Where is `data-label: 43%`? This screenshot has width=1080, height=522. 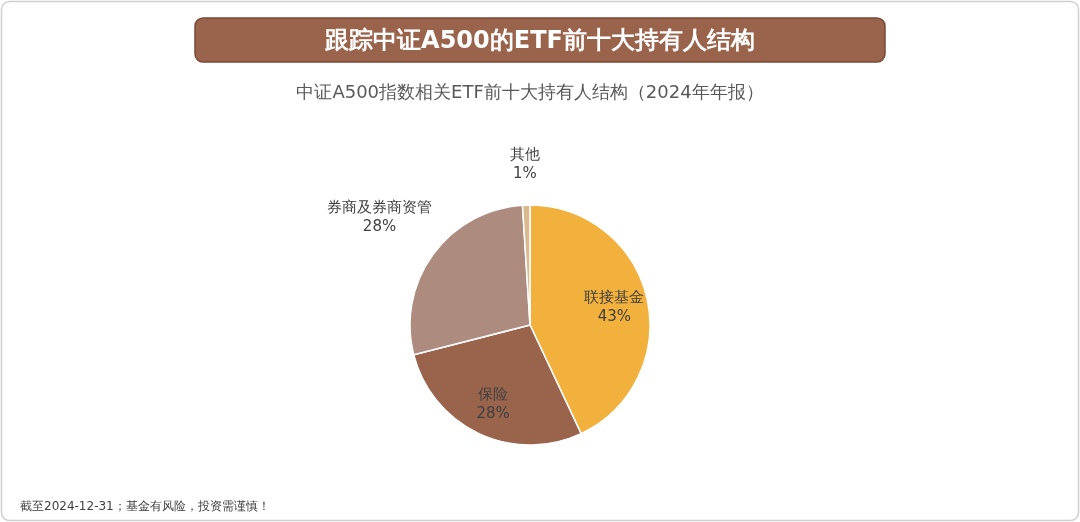
data-label: 43% is located at coordinates (614, 316).